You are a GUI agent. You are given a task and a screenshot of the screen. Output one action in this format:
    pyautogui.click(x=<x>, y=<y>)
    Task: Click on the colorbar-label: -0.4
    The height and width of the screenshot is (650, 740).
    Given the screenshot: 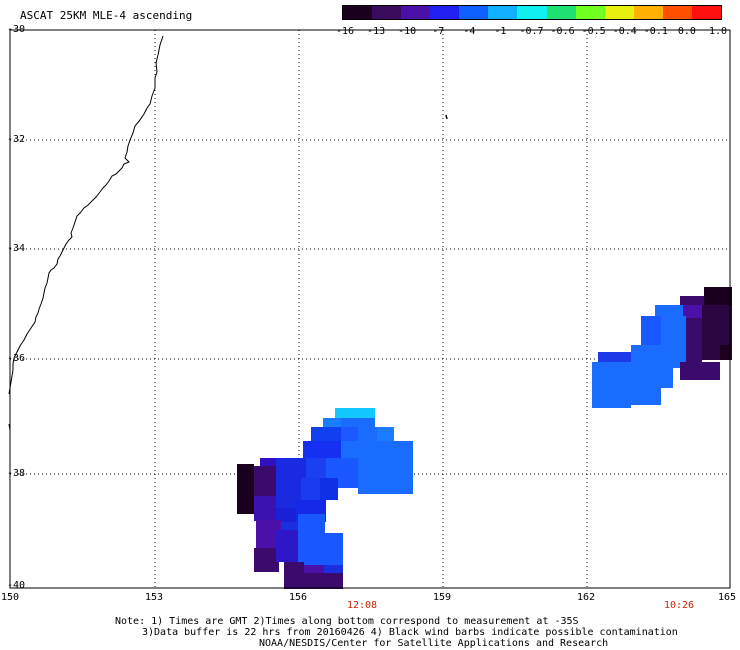 What is the action you would take?
    pyautogui.click(x=624, y=31)
    